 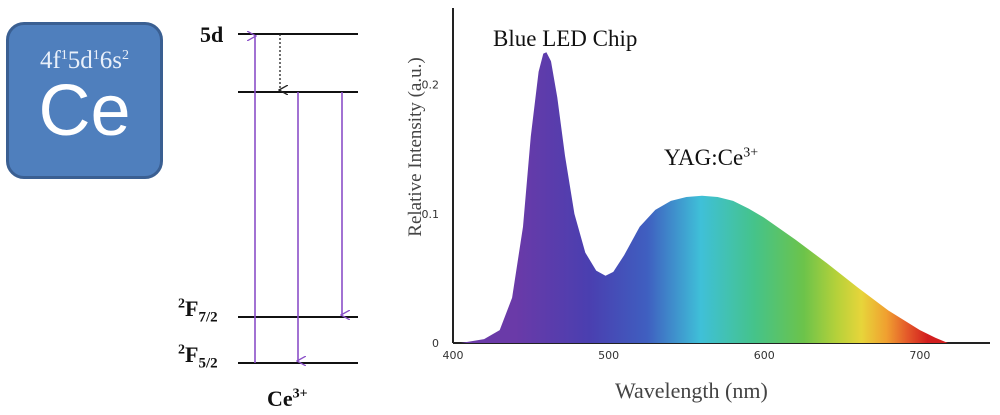 I want to click on level-label-5d: 5d, so click(x=212, y=34).